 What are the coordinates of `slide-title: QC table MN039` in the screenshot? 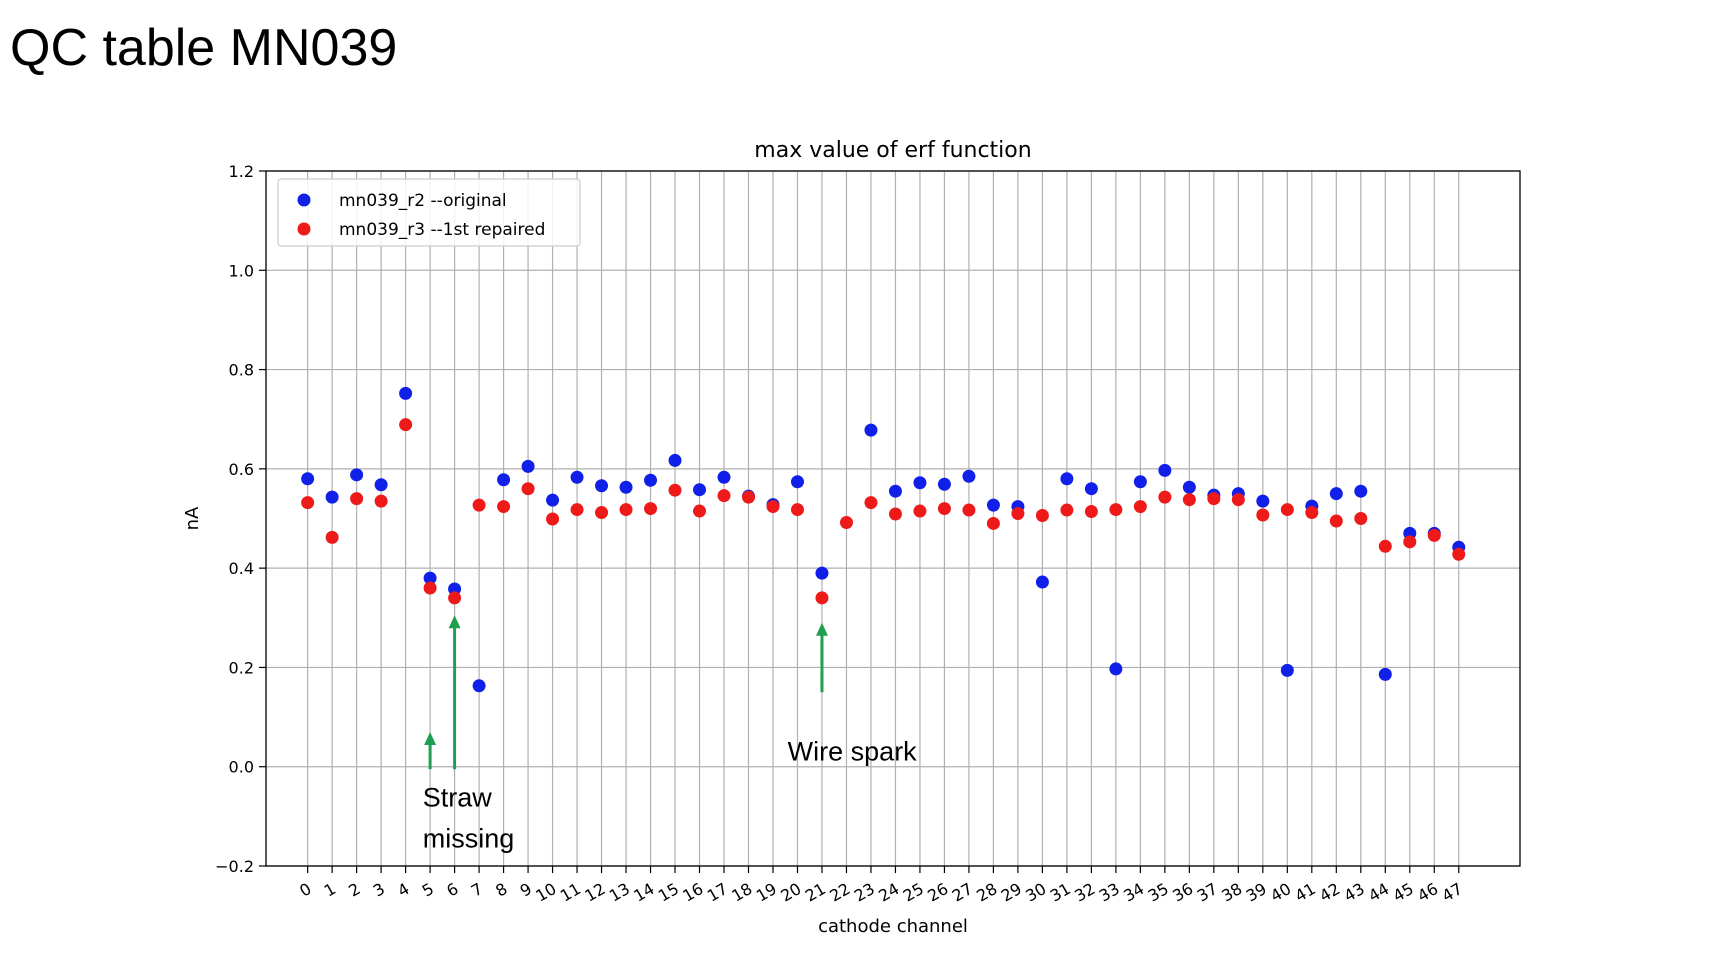 It's located at (204, 48).